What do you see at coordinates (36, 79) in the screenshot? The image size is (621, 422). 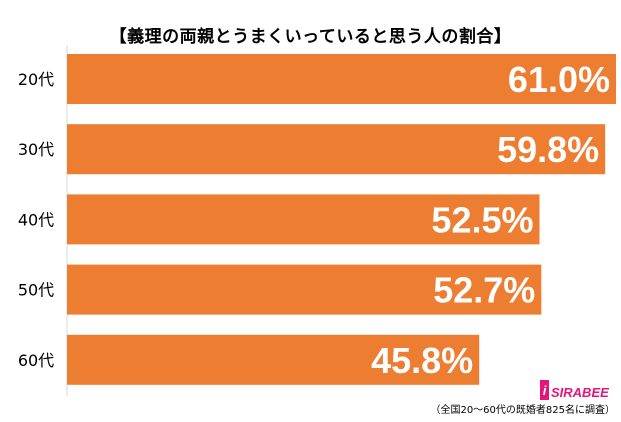 I see `y-tick-label-0: 20代` at bounding box center [36, 79].